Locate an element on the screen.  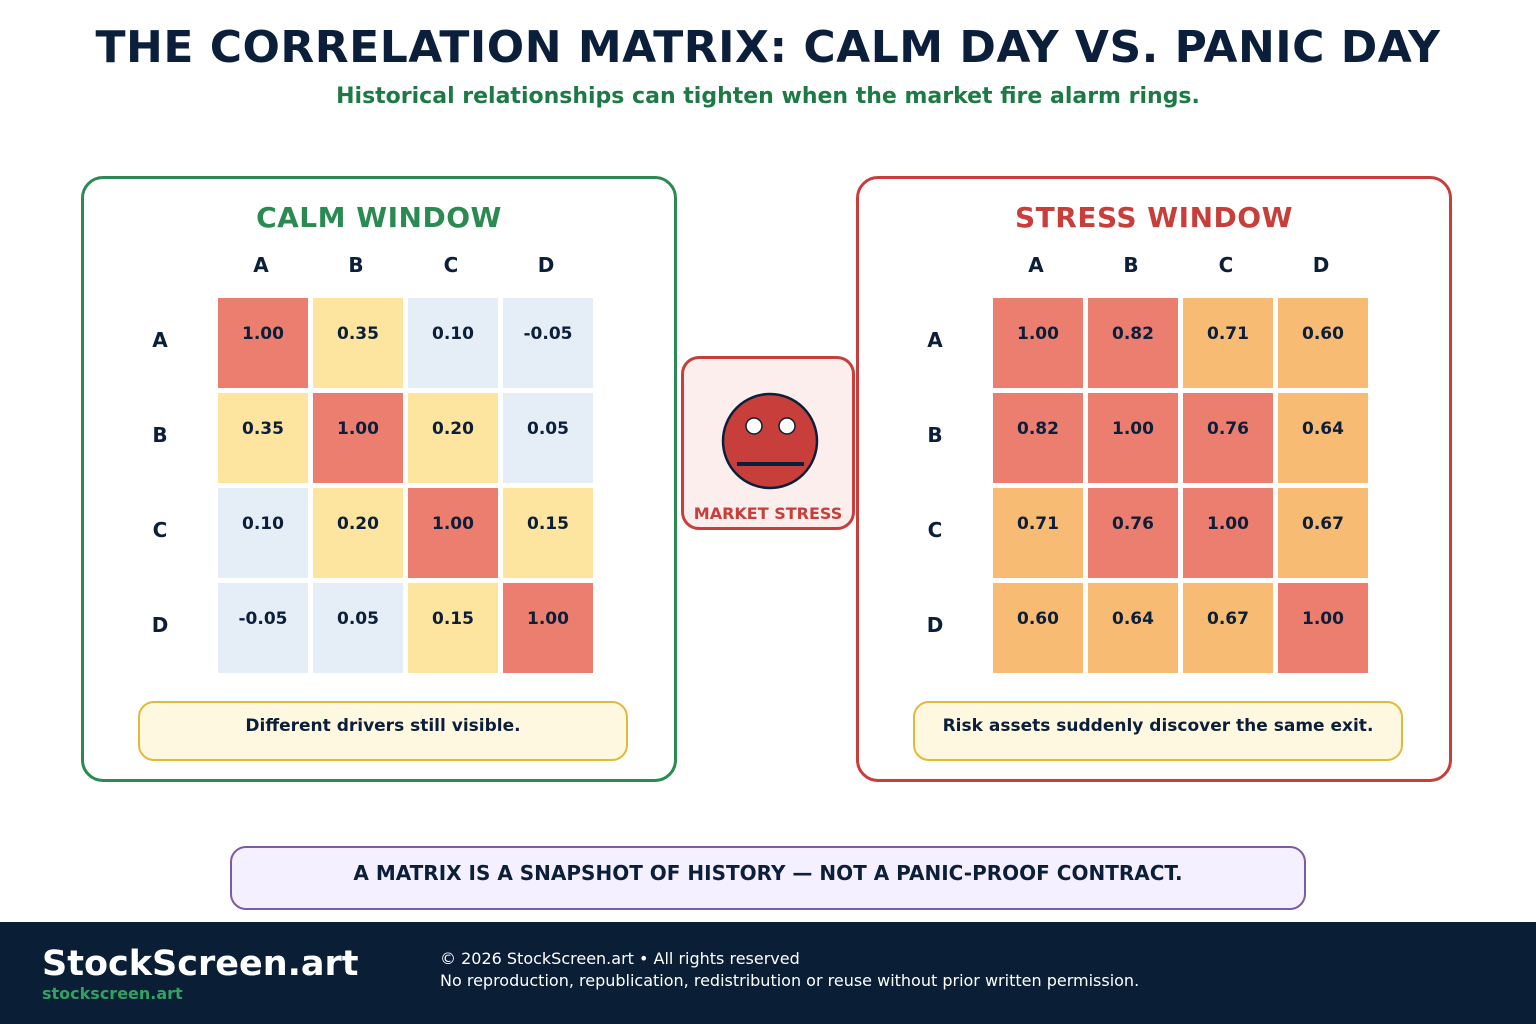
stress-col-label-c: C is located at coordinates (1226, 265).